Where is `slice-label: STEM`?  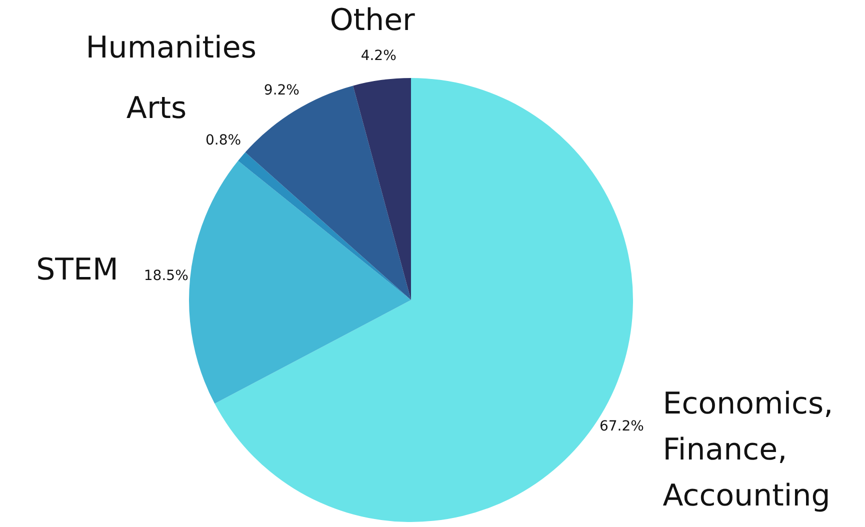 slice-label: STEM is located at coordinates (77, 270).